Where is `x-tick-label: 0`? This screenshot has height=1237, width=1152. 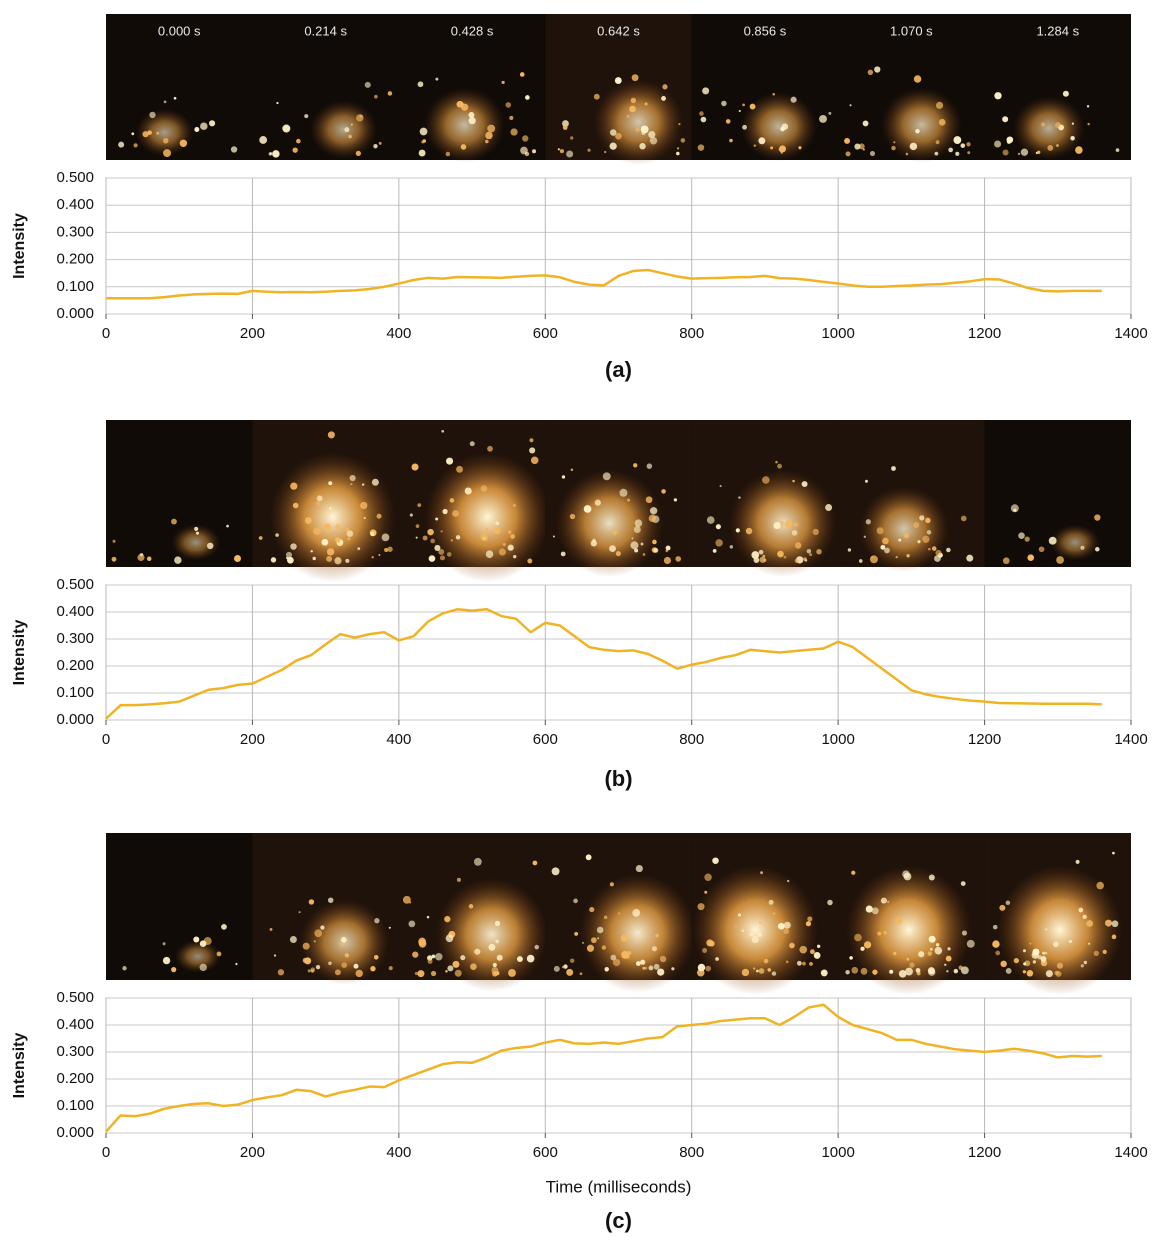 x-tick-label: 0 is located at coordinates (106, 739).